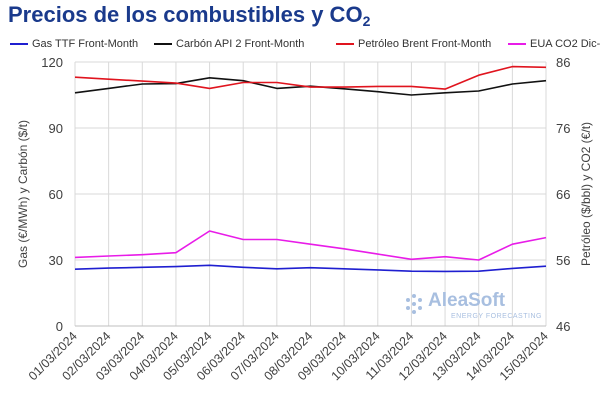 The image size is (600, 416). What do you see at coordinates (56, 260) in the screenshot?
I see `y-tick-label: 30` at bounding box center [56, 260].